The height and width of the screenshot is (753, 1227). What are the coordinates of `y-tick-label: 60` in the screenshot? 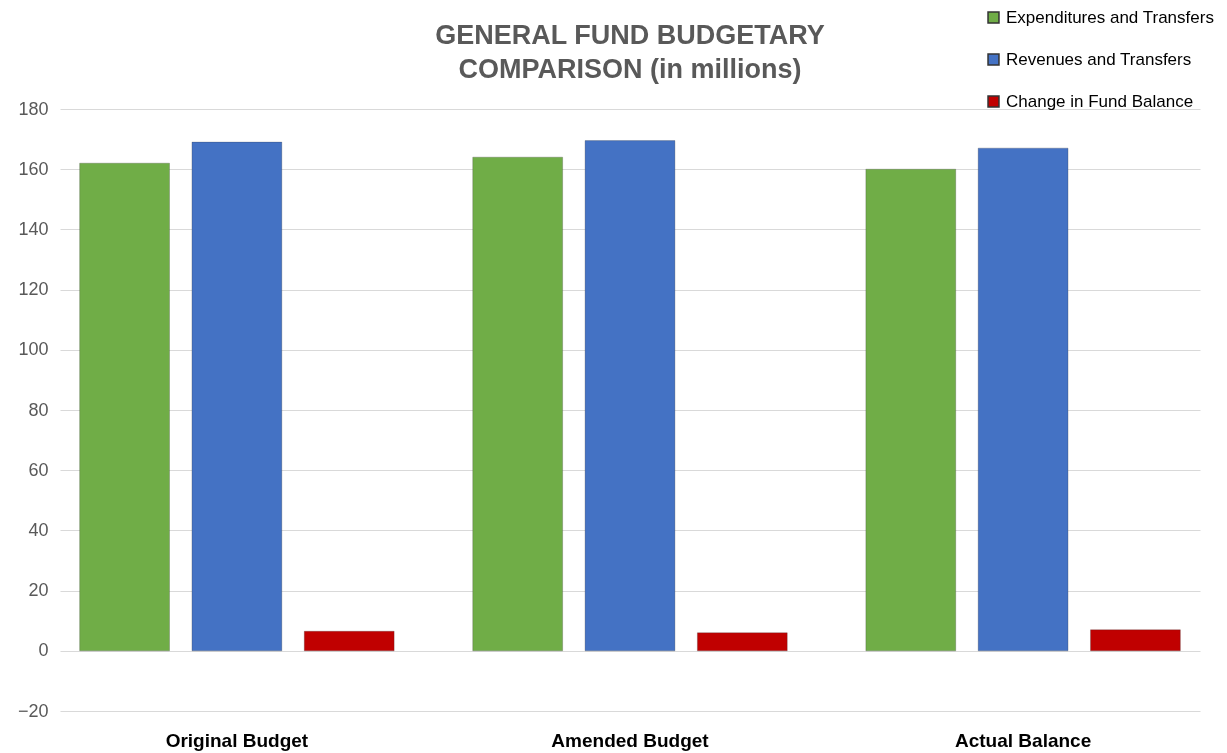 It's located at (38, 469).